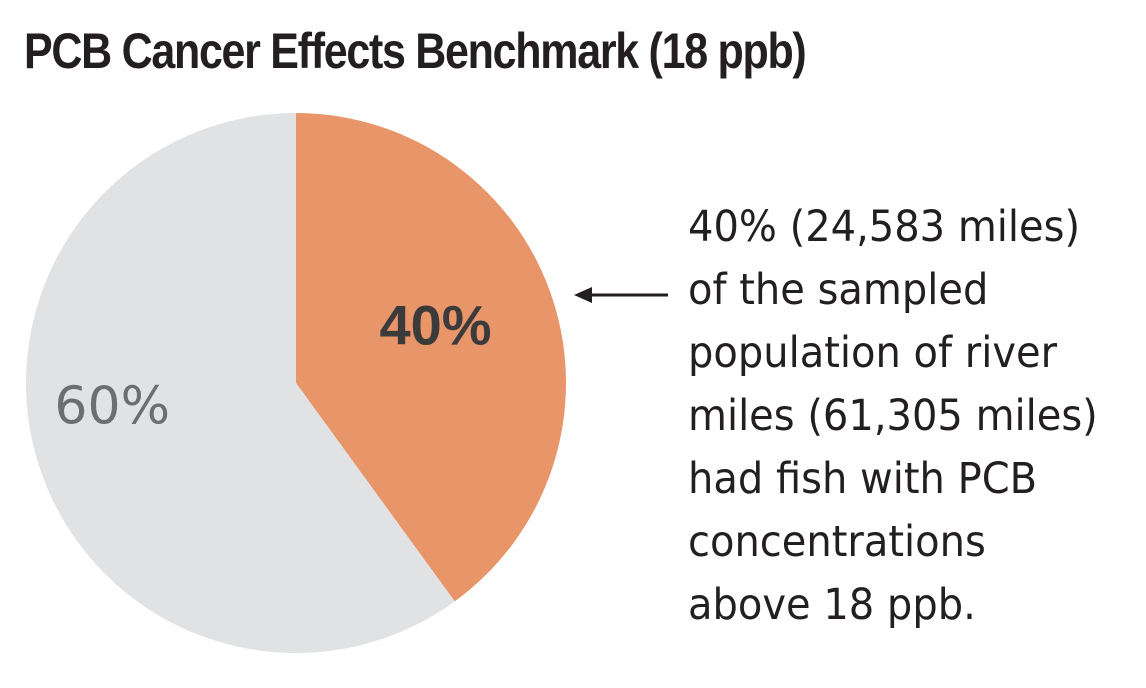 The width and height of the screenshot is (1146, 688). I want to click on annotation-line: concentrations, so click(837, 542).